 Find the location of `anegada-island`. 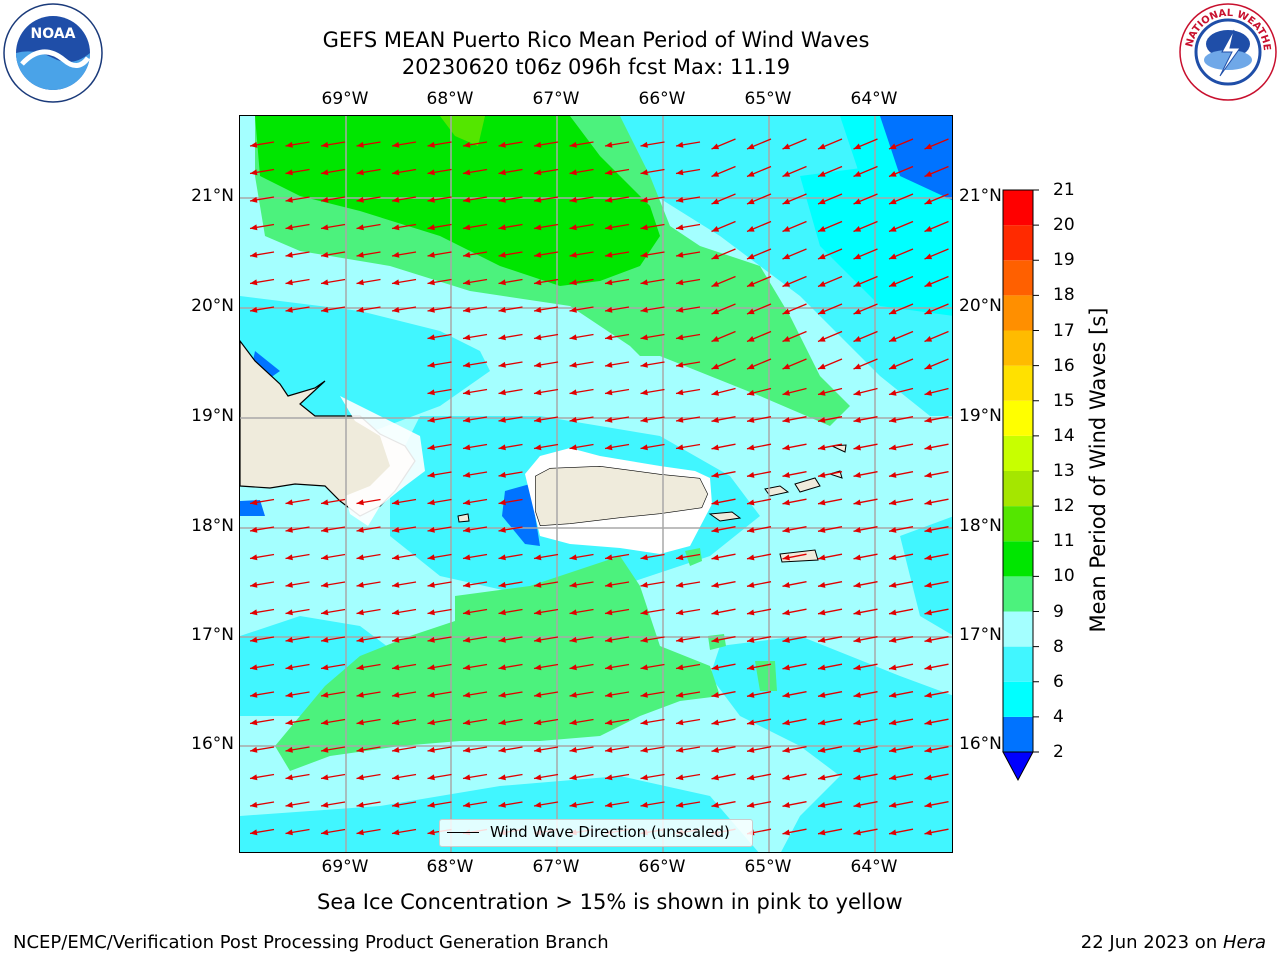

anegada-island is located at coordinates (839, 448).